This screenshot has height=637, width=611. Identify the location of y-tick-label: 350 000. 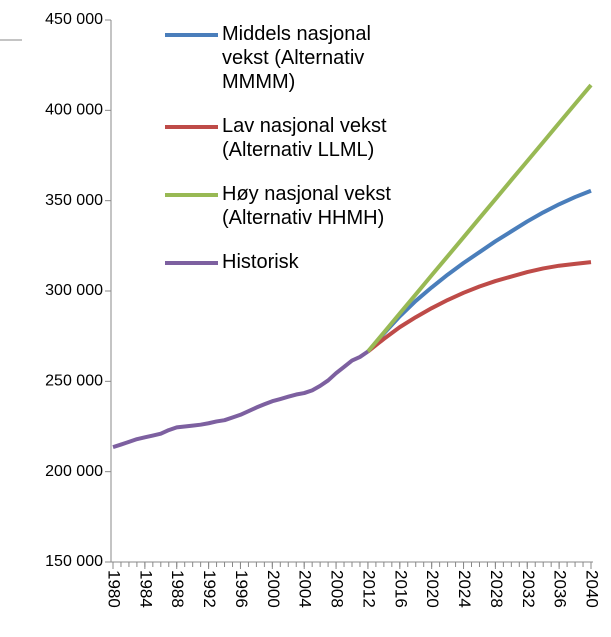
(74, 200).